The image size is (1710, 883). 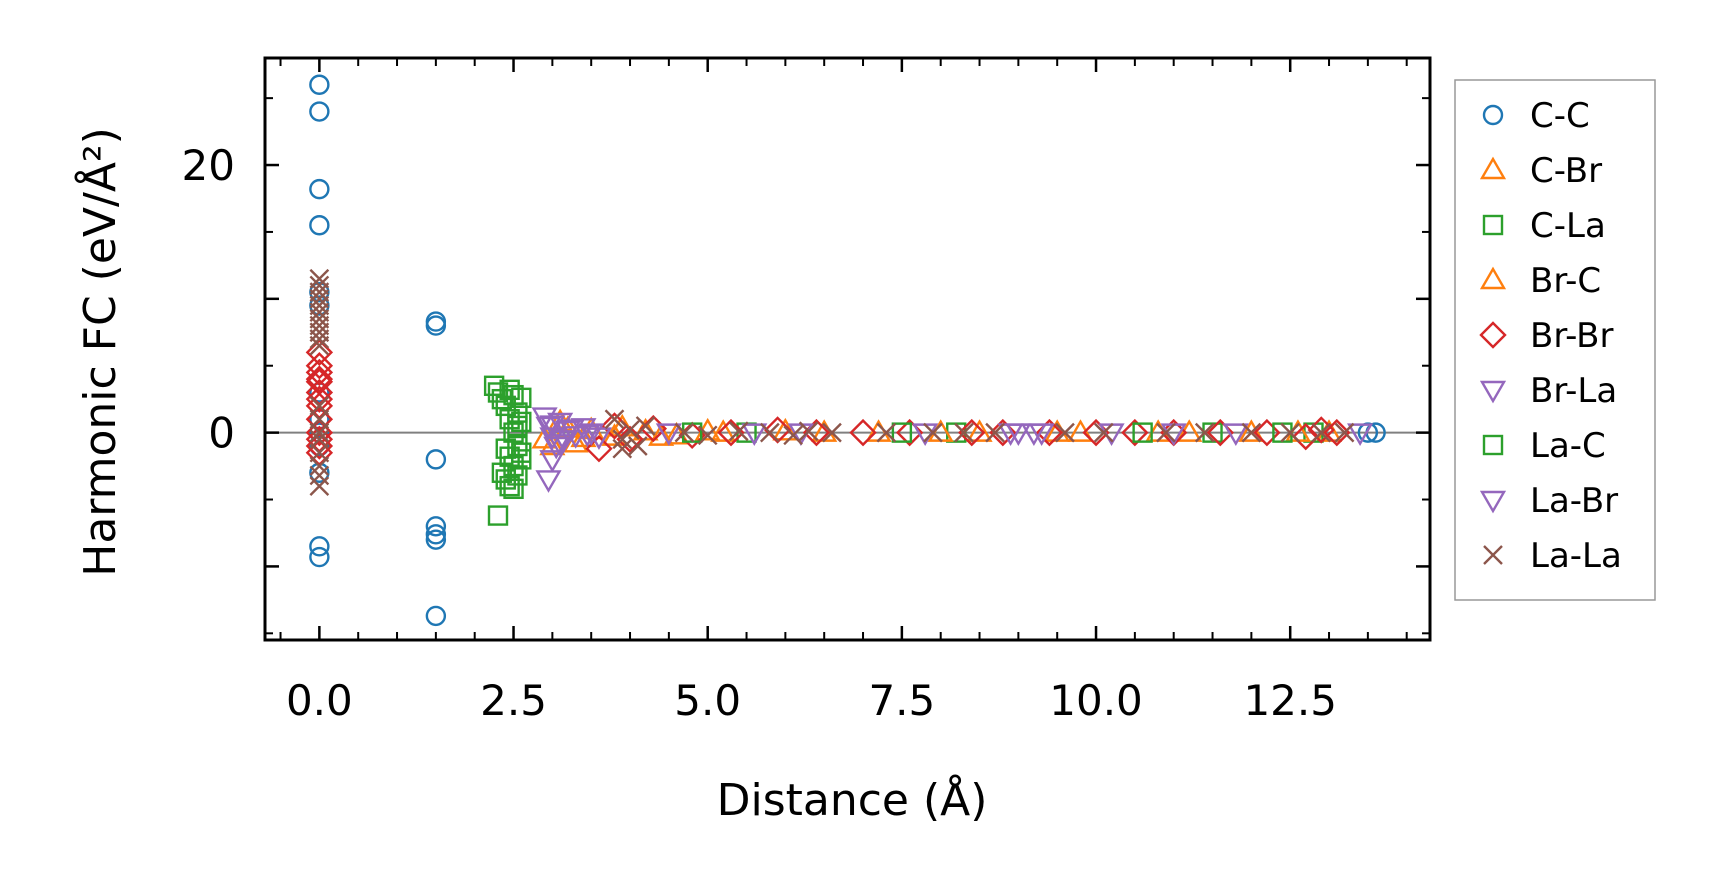 What do you see at coordinates (852, 799) in the screenshot?
I see `x-axis-title: Distance (Å)` at bounding box center [852, 799].